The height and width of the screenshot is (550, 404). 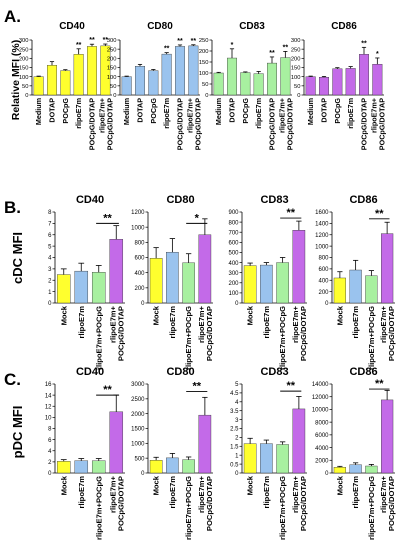 I want to click on y-tick-label: 0, so click(x=206, y=96).